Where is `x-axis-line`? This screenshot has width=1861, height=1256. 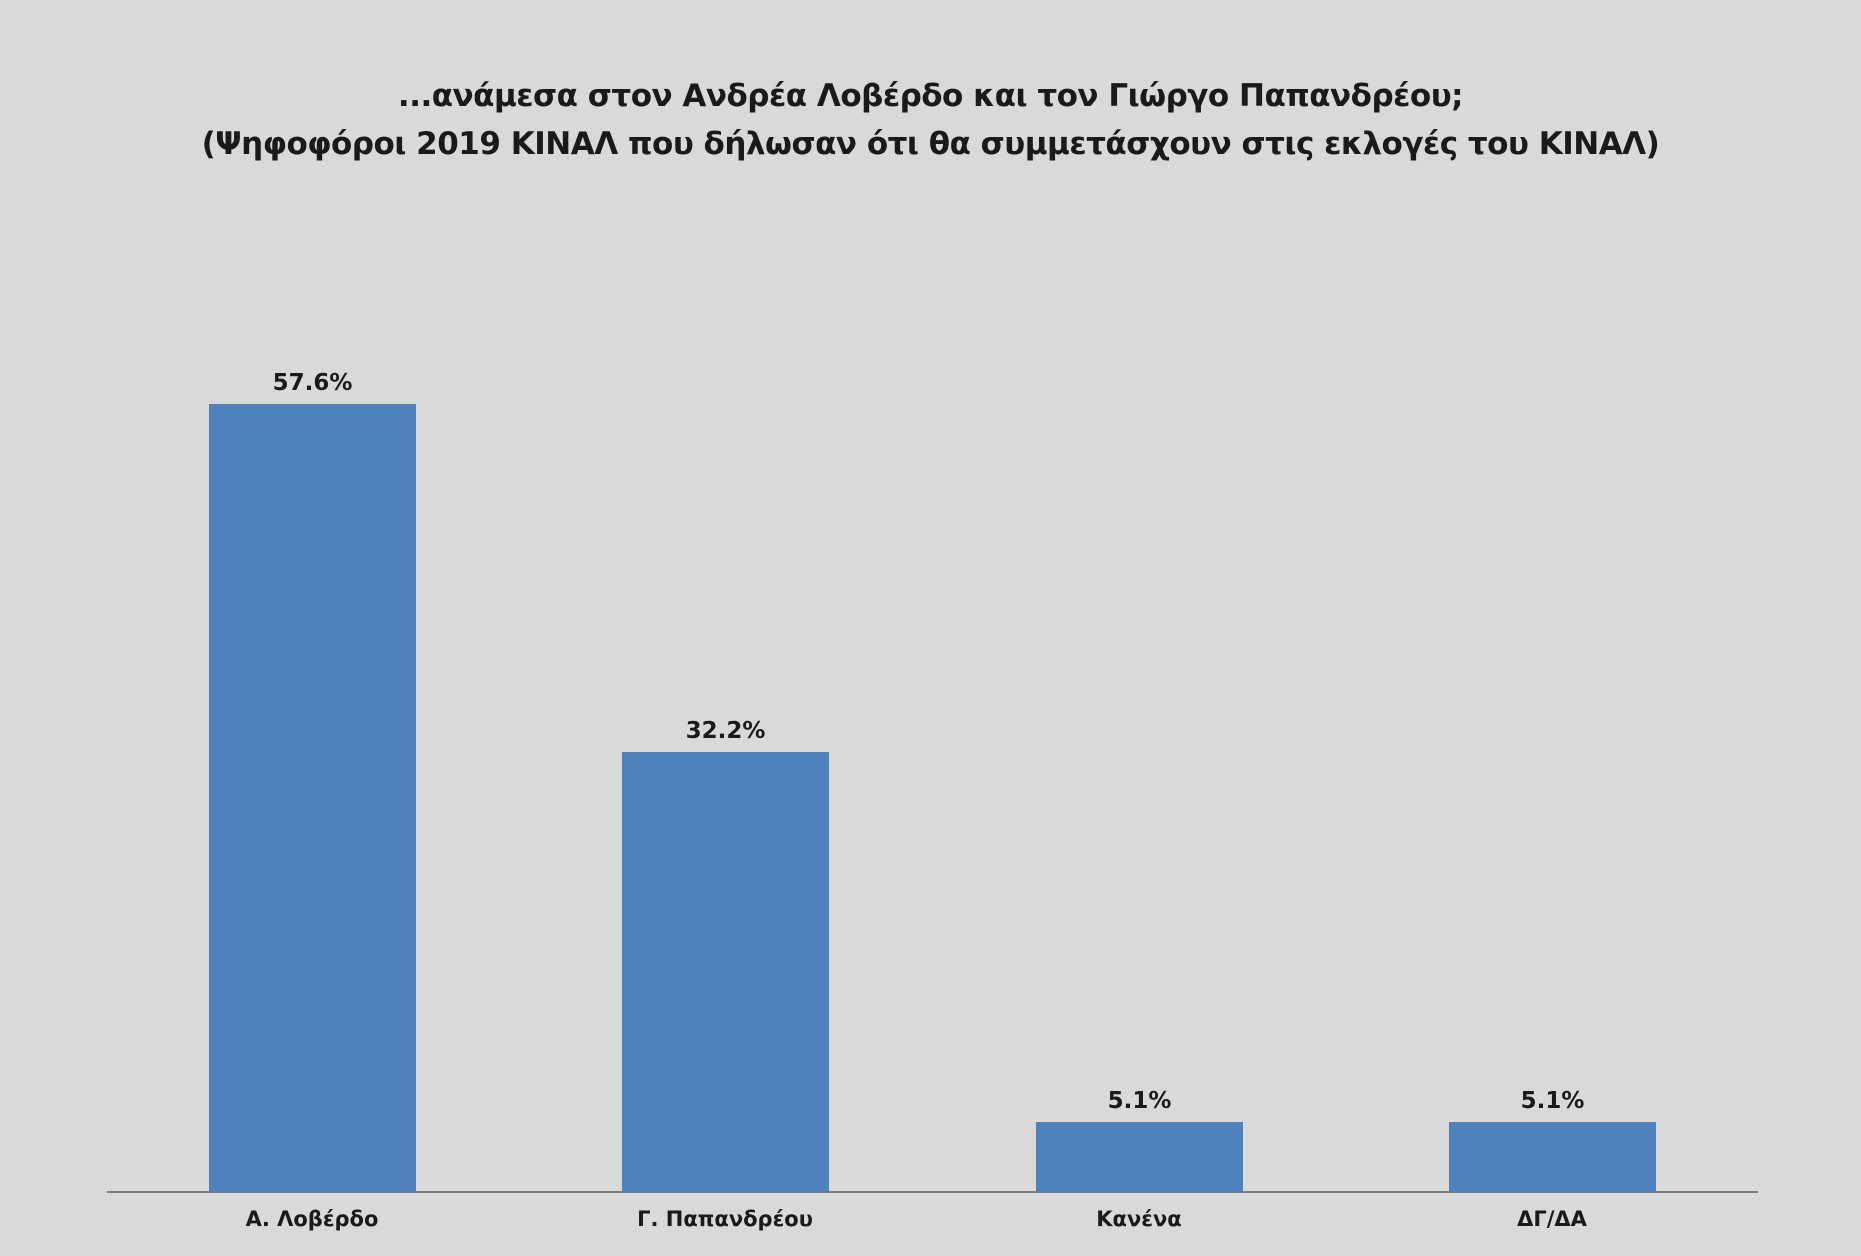 x-axis-line is located at coordinates (932, 1192).